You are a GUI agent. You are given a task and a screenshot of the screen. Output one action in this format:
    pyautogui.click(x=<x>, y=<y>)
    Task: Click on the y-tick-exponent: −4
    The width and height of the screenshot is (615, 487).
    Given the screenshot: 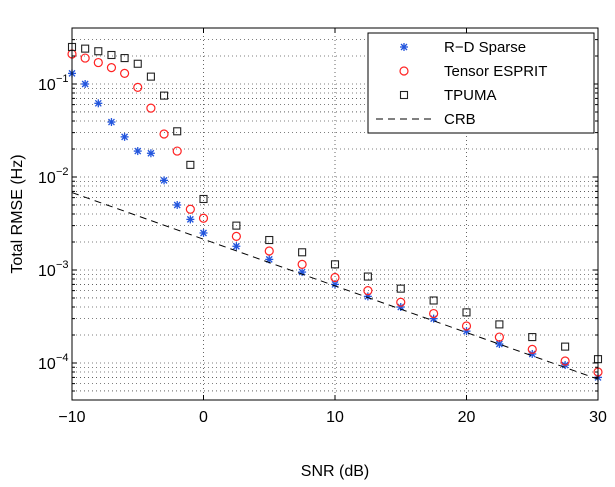 What is the action you would take?
    pyautogui.click(x=62, y=358)
    